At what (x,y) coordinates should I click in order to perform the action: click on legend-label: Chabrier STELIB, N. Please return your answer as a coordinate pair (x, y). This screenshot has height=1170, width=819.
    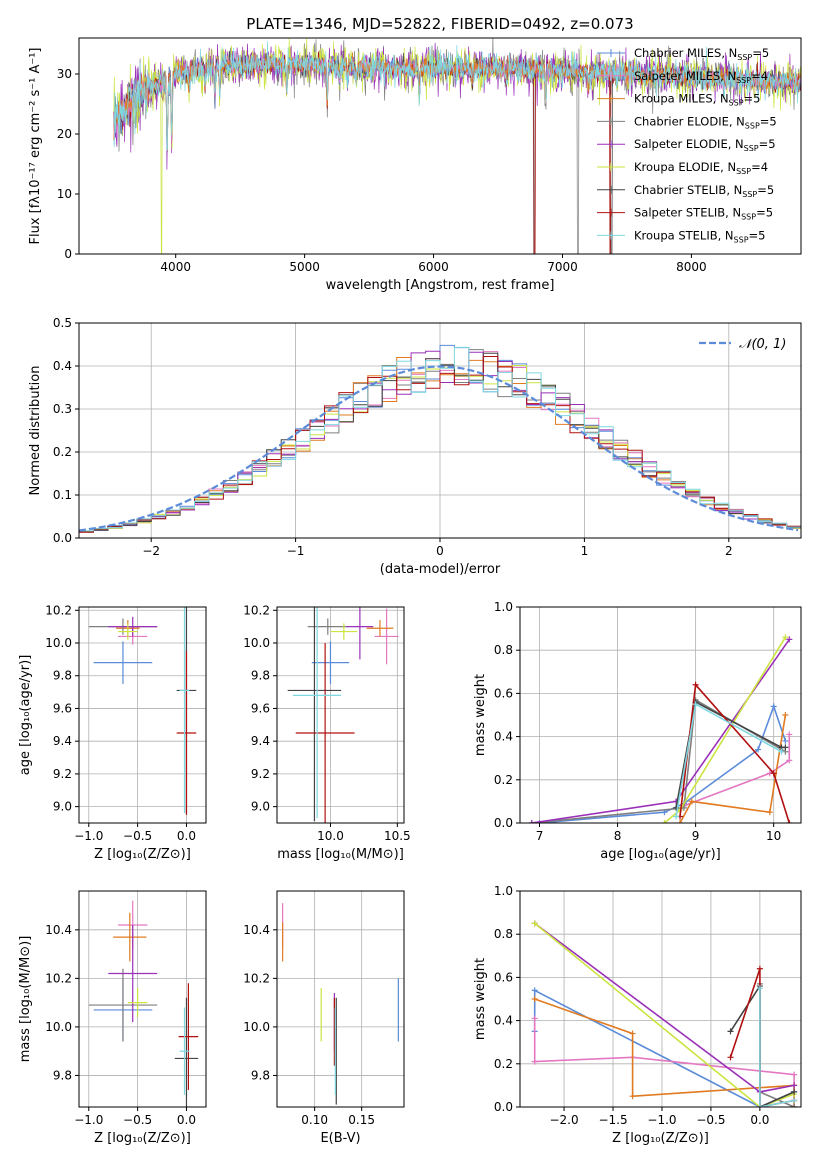
    Looking at the image, I should click on (688, 190).